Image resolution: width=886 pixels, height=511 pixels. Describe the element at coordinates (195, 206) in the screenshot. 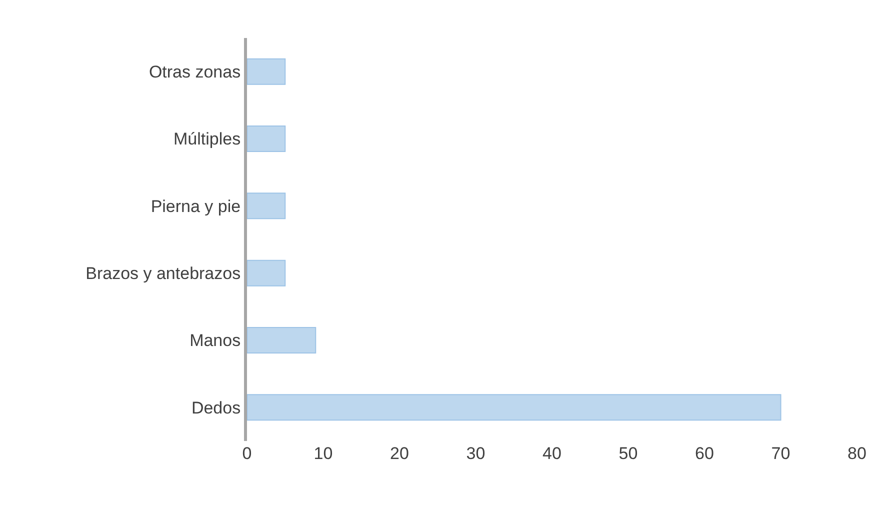

I see `y-tick-label: Pierna y pie` at that location.